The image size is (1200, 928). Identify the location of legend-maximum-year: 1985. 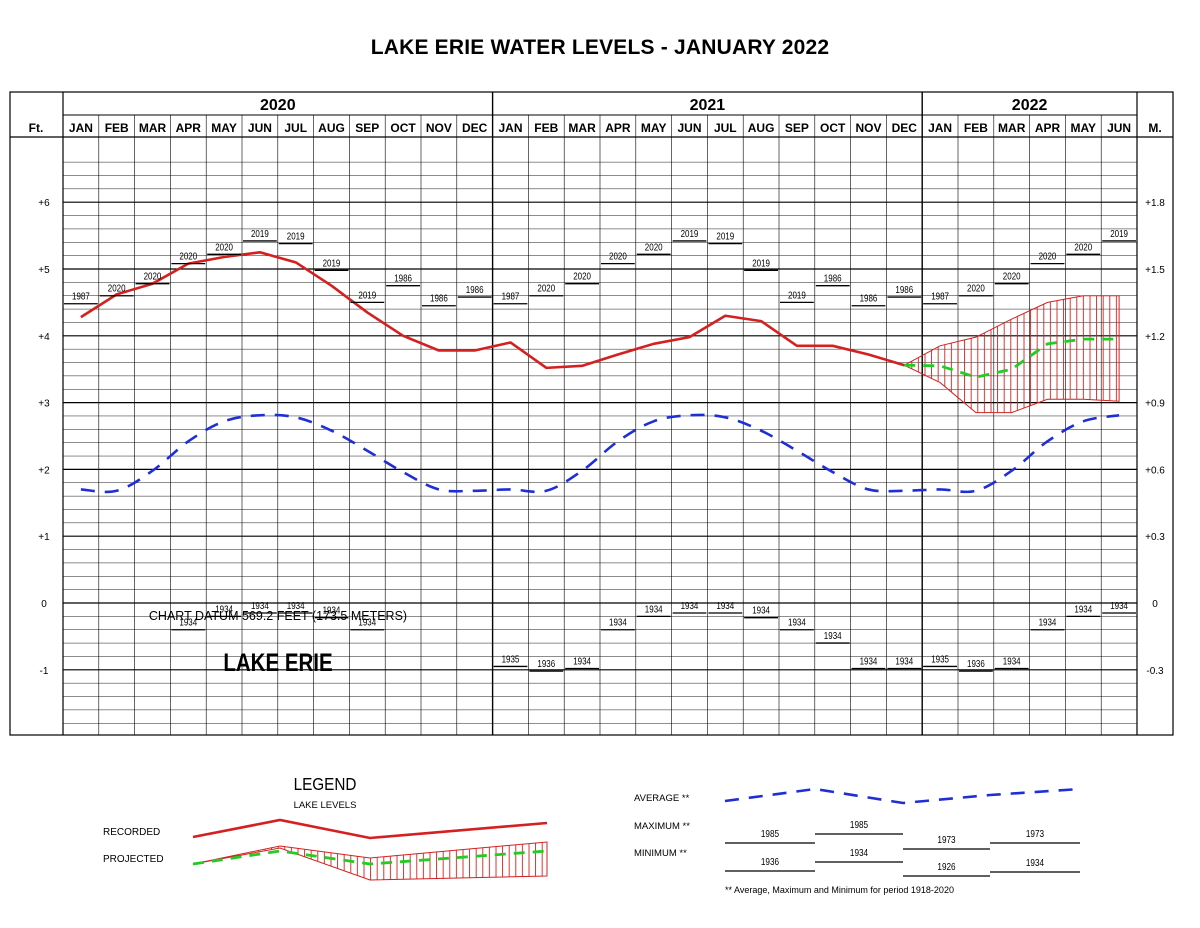
(770, 833).